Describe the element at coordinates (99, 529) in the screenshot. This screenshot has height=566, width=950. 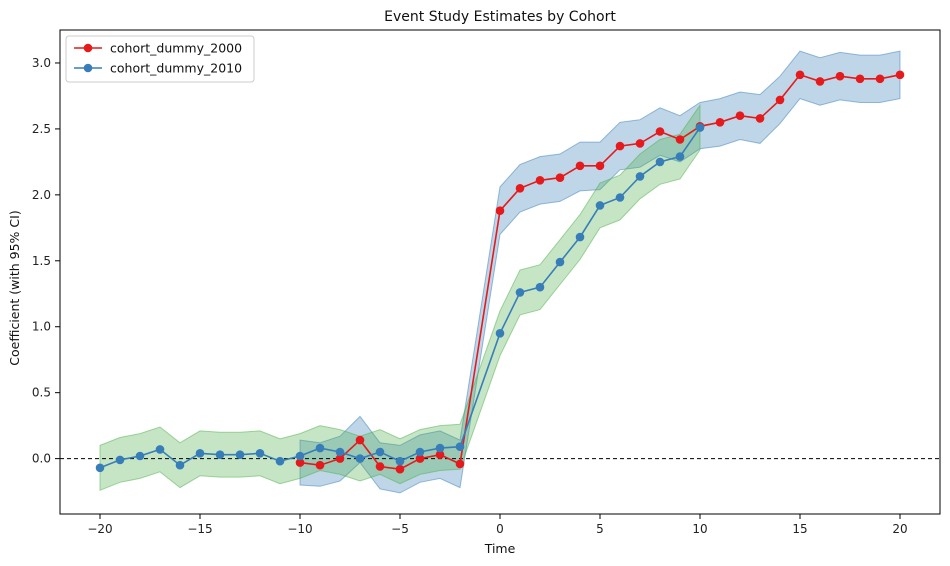
I see `x-tick-label: −20` at that location.